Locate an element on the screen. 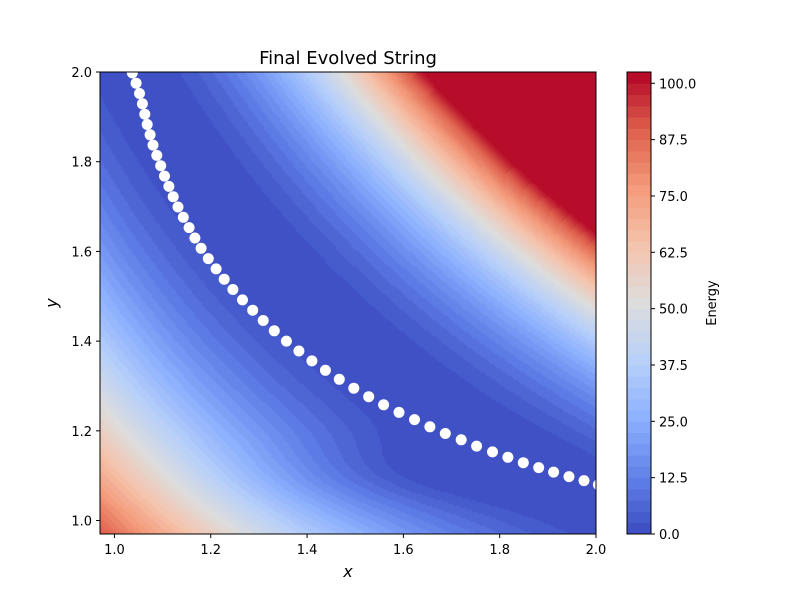  colorbar-tick-label: 75.0 is located at coordinates (673, 197).